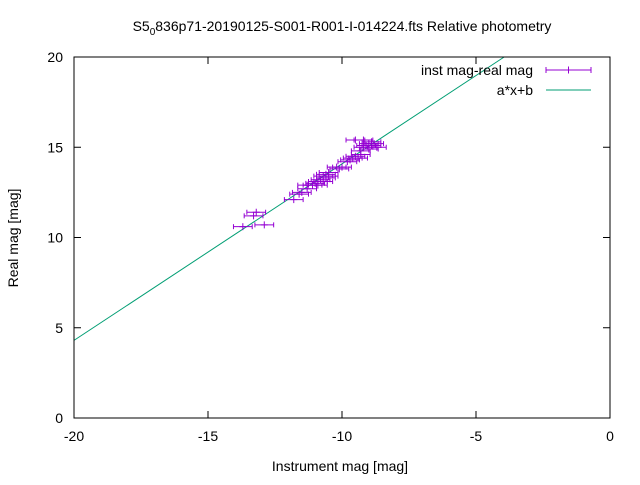 This screenshot has height=485, width=640. What do you see at coordinates (55, 147) in the screenshot?
I see `y-tick-label: 15` at bounding box center [55, 147].